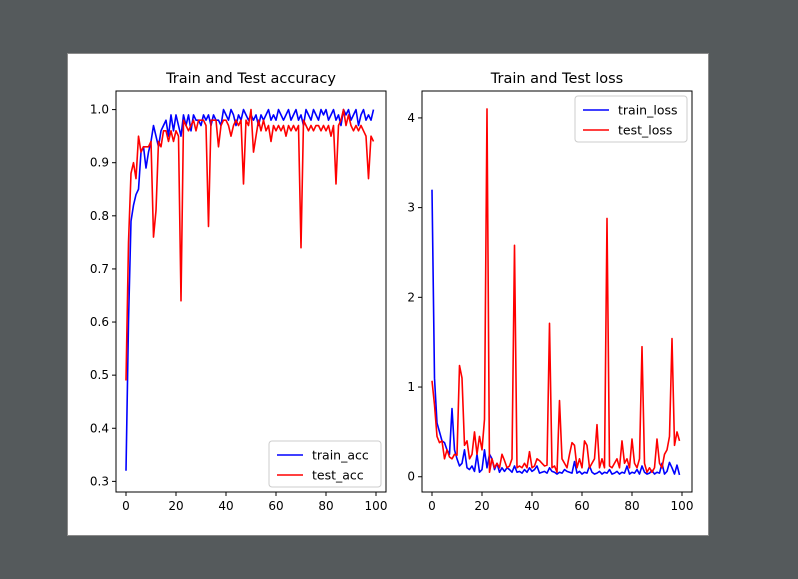 The image size is (798, 579). I want to click on legend-label-test-loss: test_loss, so click(645, 130).